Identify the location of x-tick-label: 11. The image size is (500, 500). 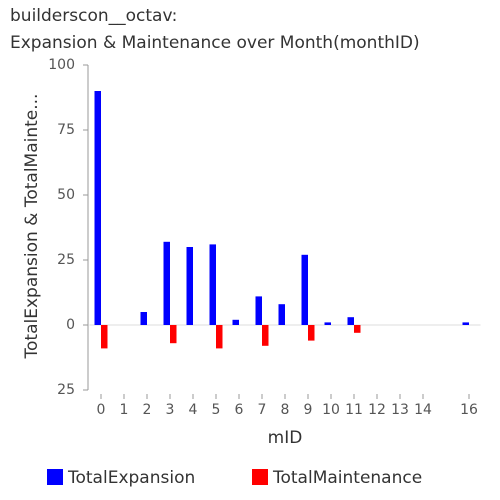
(354, 410).